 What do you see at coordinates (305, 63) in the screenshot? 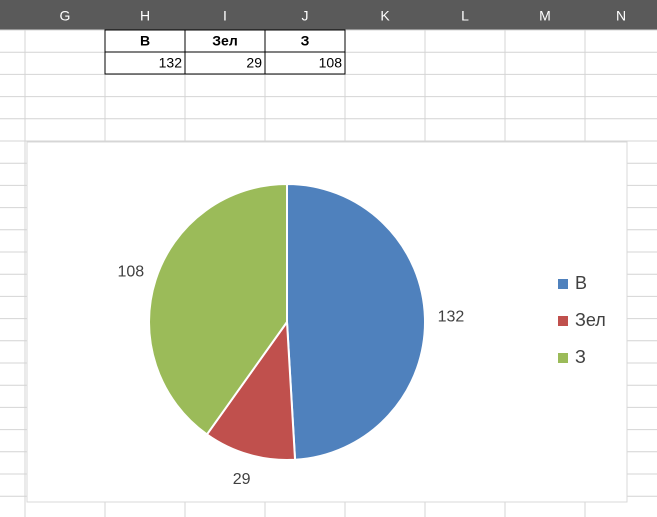
I see `table-cell` at bounding box center [305, 63].